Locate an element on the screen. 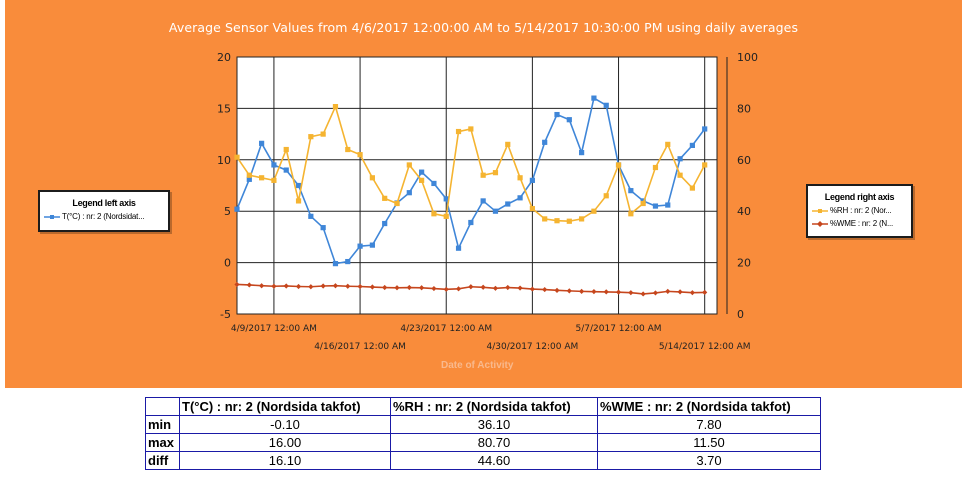 The height and width of the screenshot is (479, 965). y-left-tick-label: 10 is located at coordinates (224, 160).